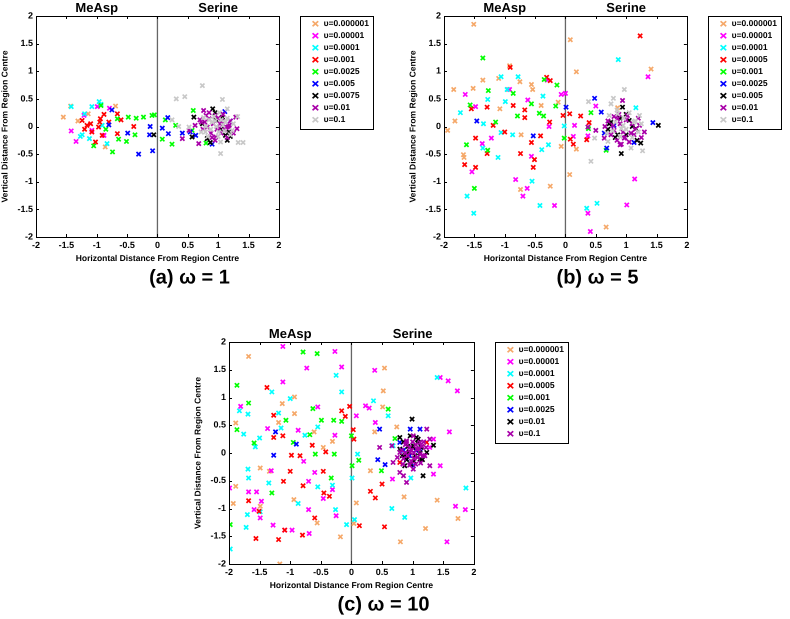  What do you see at coordinates (384, 605) in the screenshot?
I see `text: (c) ω = 10` at bounding box center [384, 605].